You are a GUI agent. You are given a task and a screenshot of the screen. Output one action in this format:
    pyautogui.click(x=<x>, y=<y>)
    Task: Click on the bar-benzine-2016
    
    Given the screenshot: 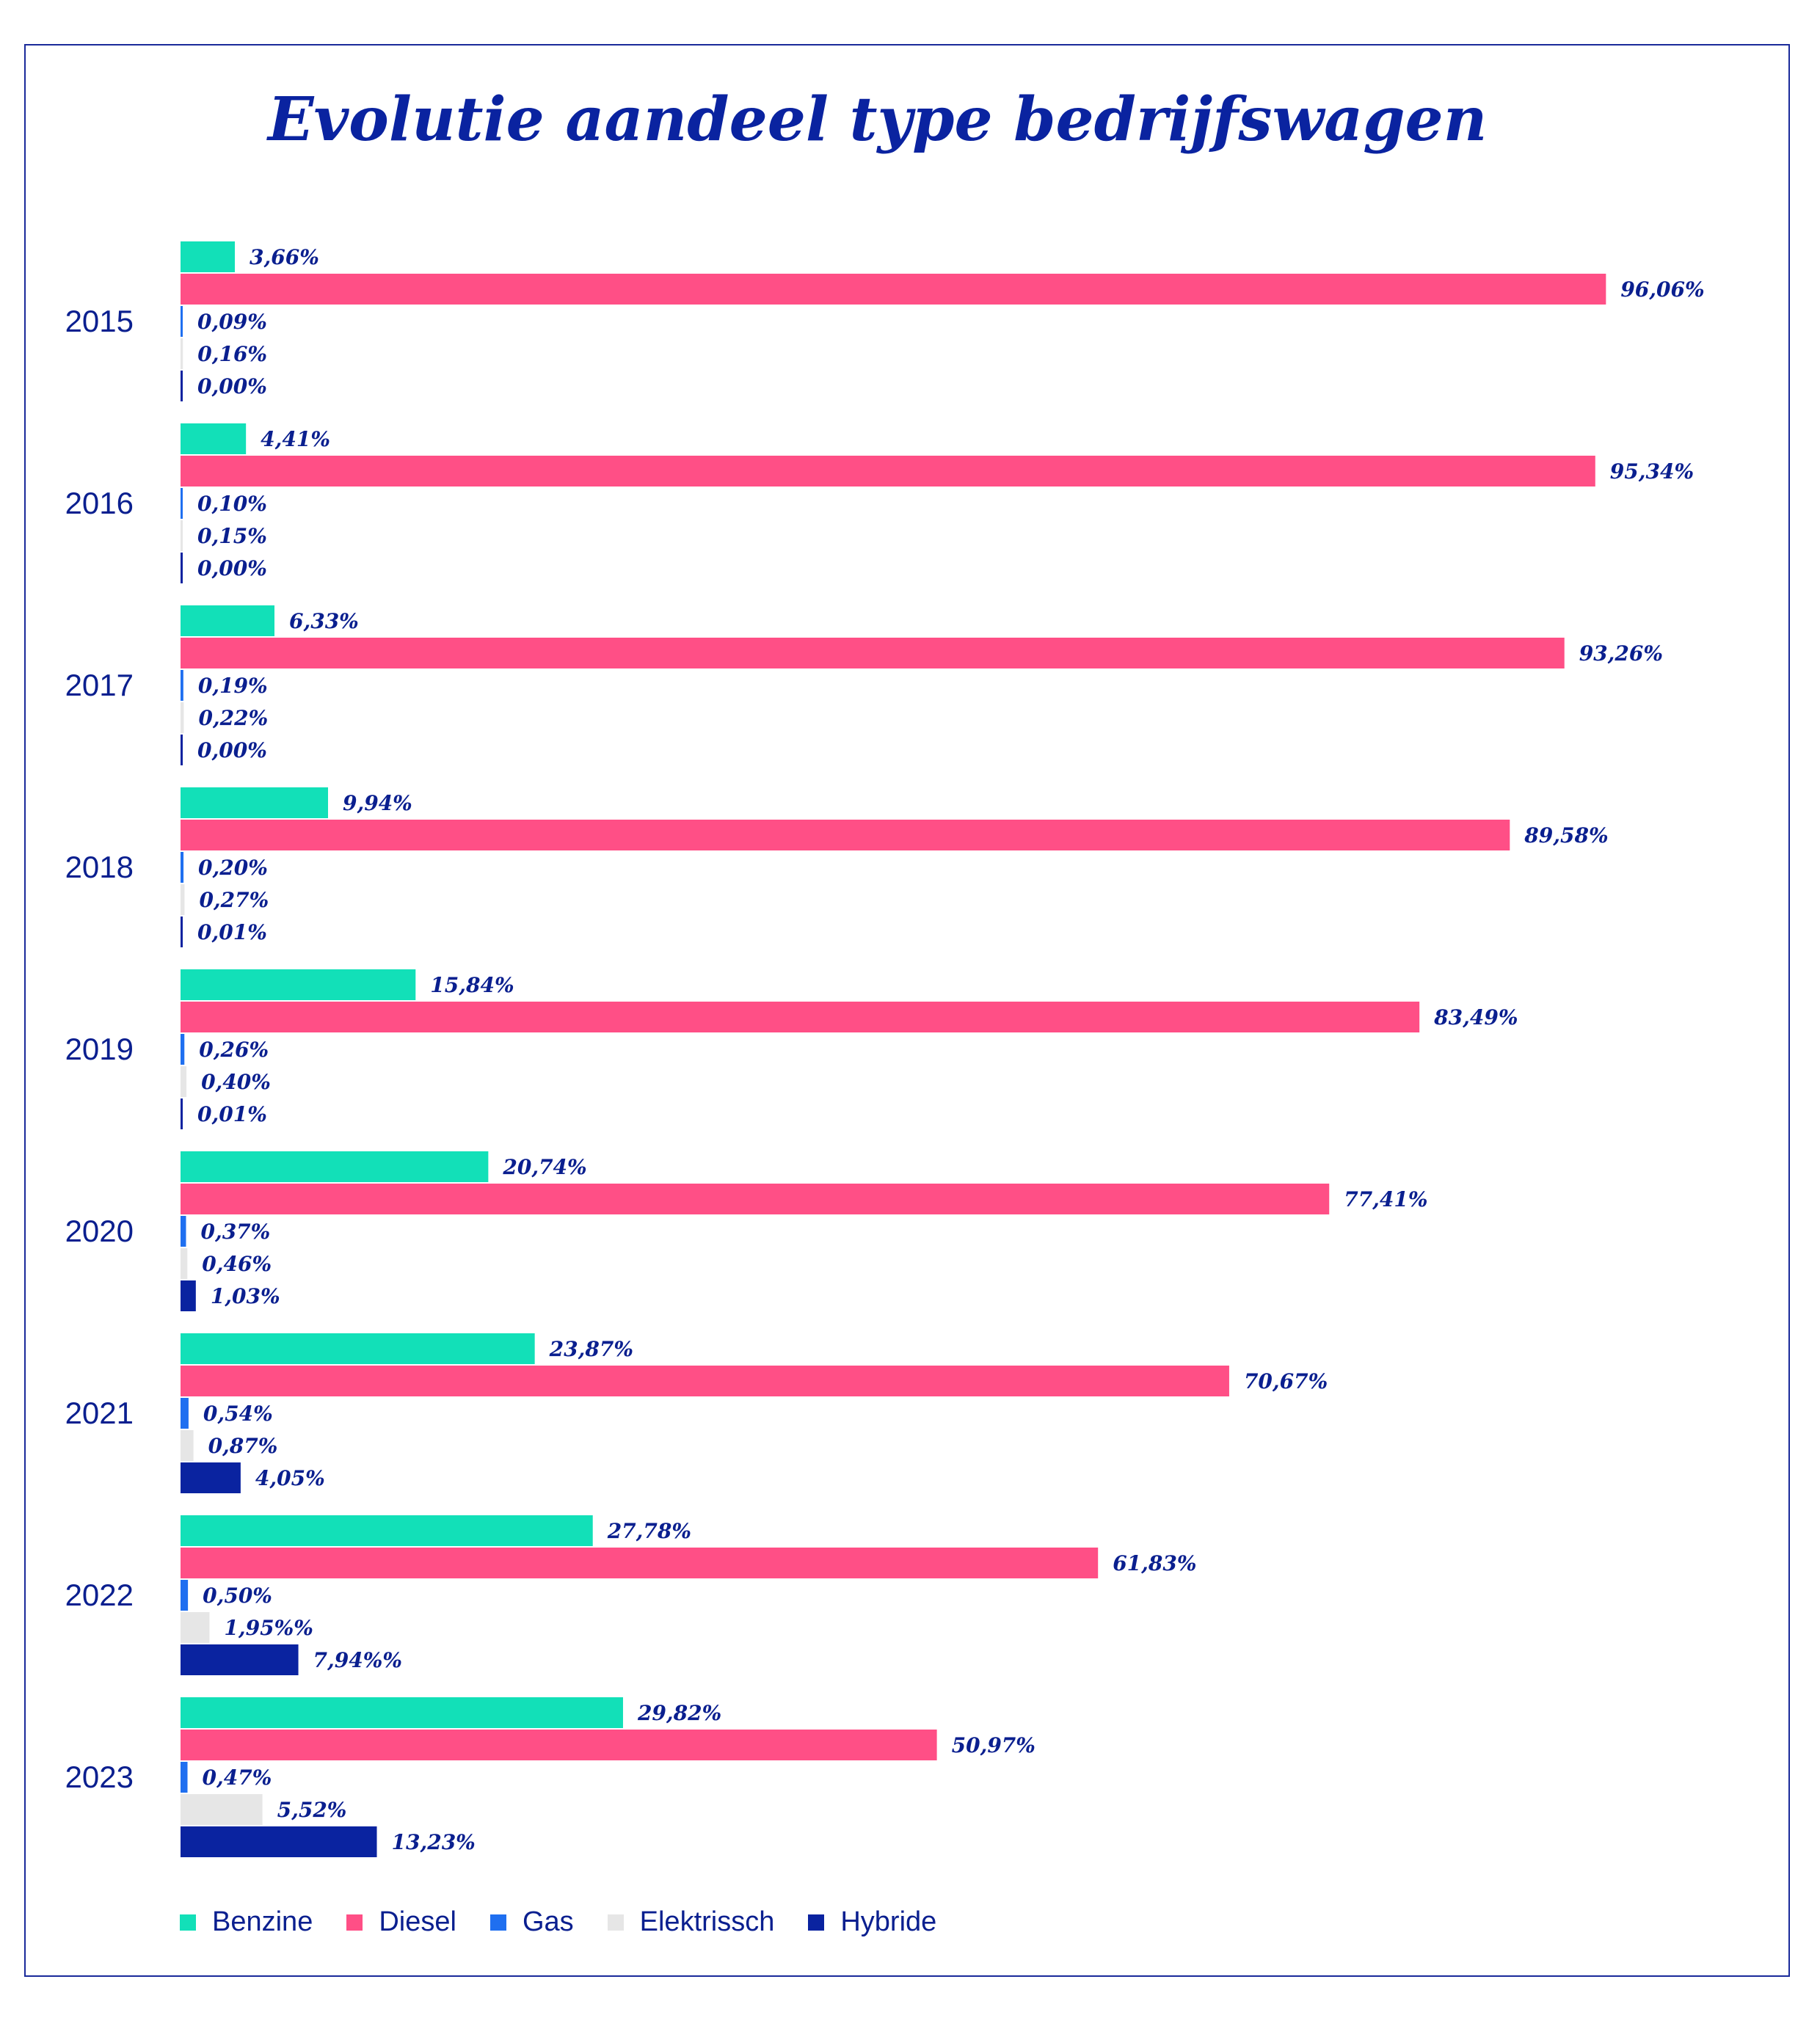 What is the action you would take?
    pyautogui.click(x=214, y=438)
    